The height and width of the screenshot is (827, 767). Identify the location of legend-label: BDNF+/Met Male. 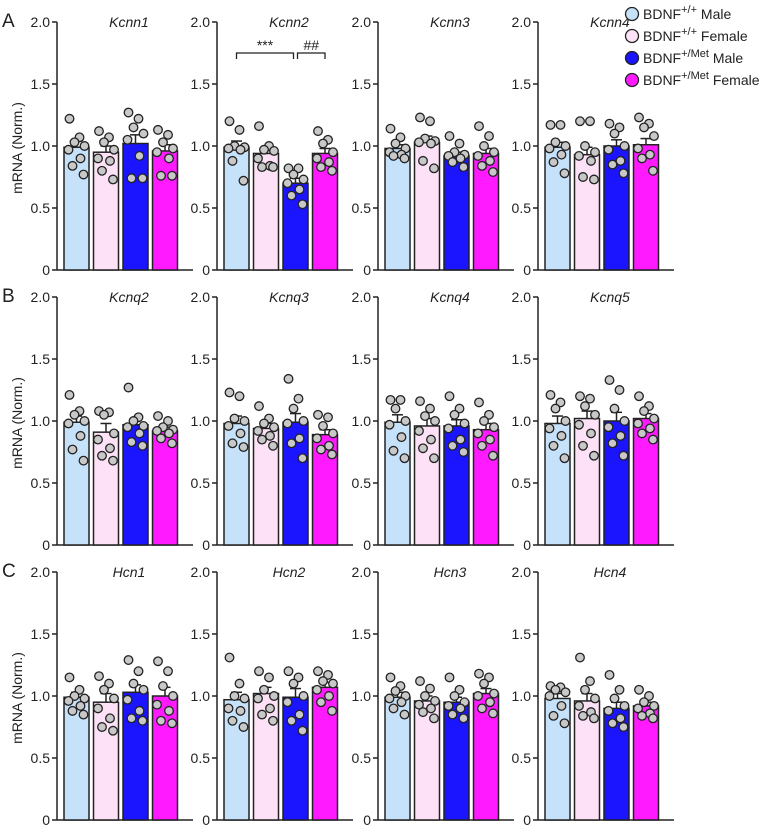
(693, 57).